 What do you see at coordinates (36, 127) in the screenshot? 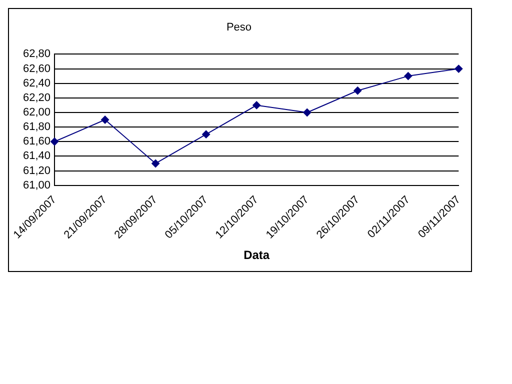
I see `y-tick-label: 61,80` at bounding box center [36, 127].